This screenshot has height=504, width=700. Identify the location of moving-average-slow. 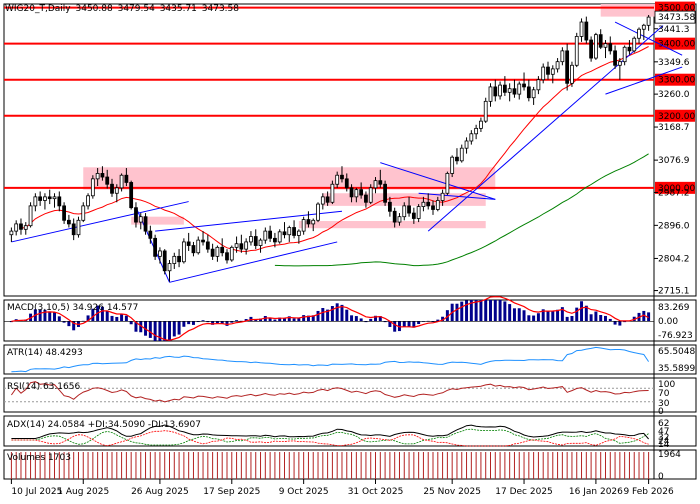
(461, 210).